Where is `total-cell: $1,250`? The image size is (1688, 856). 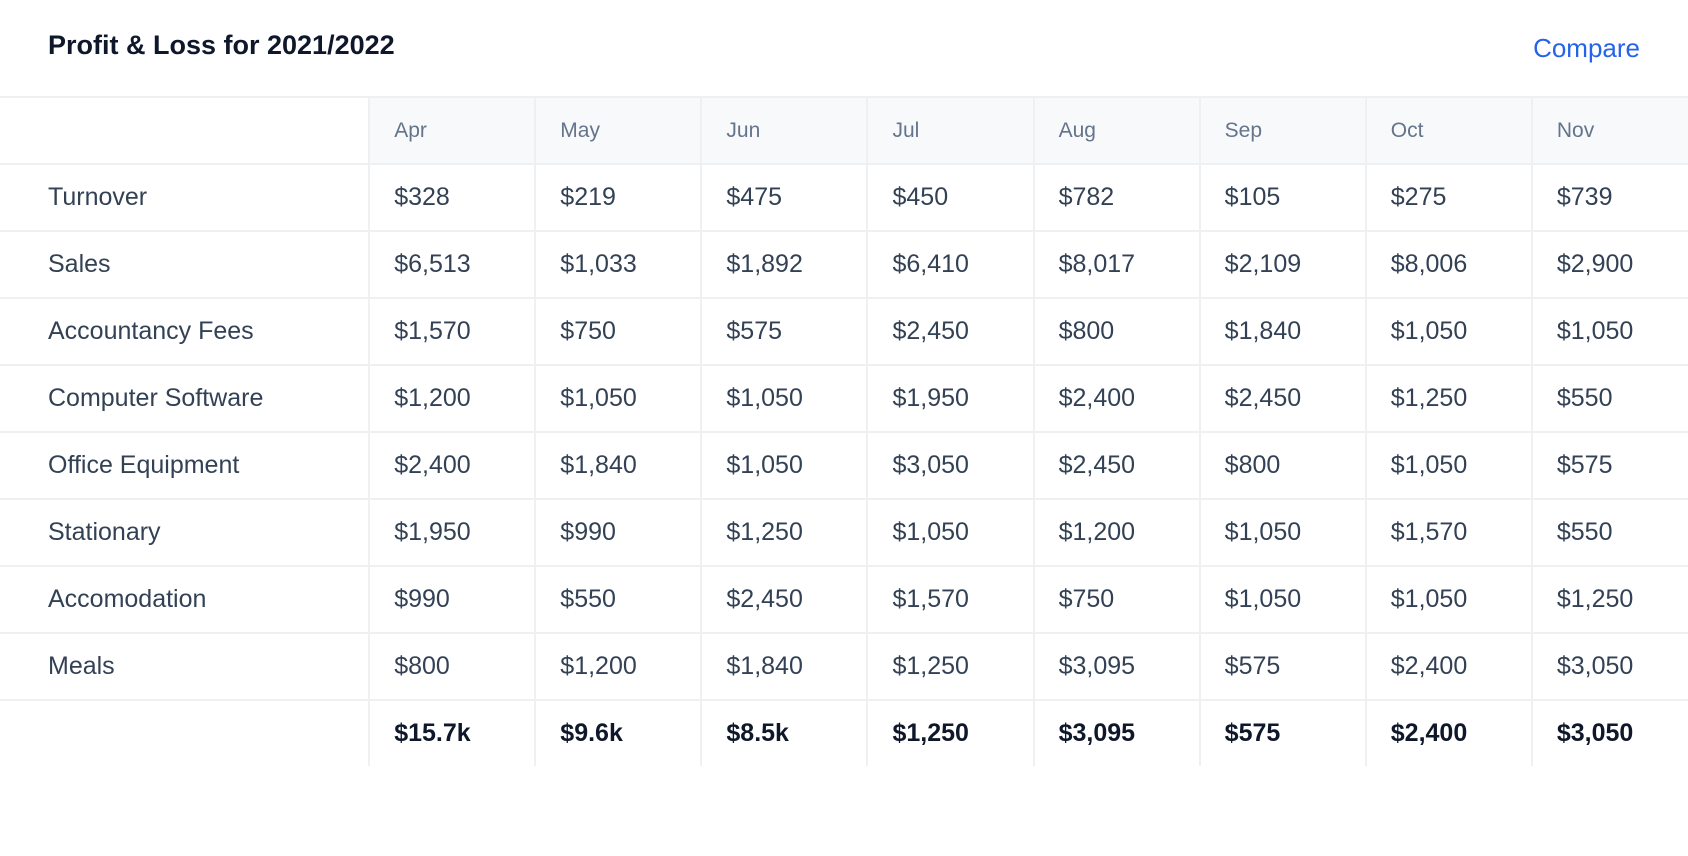 total-cell: $1,250 is located at coordinates (950, 732).